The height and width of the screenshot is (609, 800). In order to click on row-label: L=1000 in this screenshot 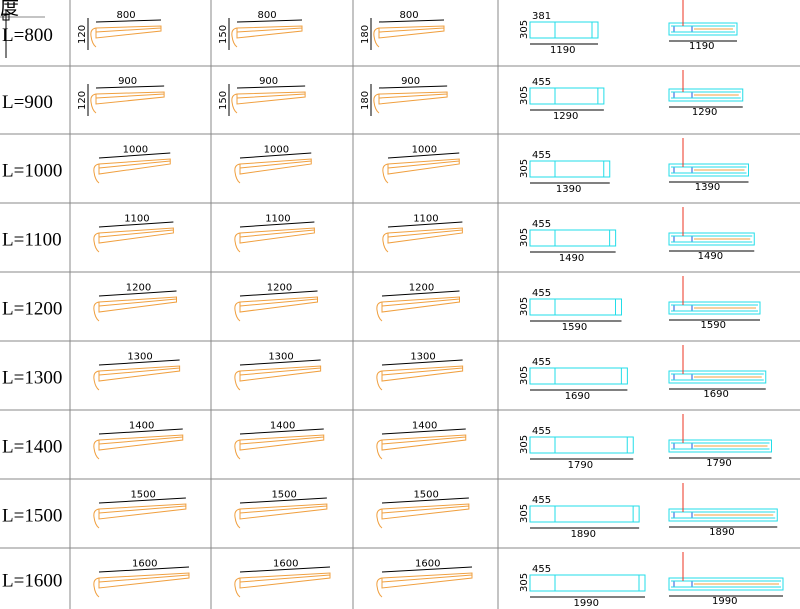, I will do `click(32, 171)`.